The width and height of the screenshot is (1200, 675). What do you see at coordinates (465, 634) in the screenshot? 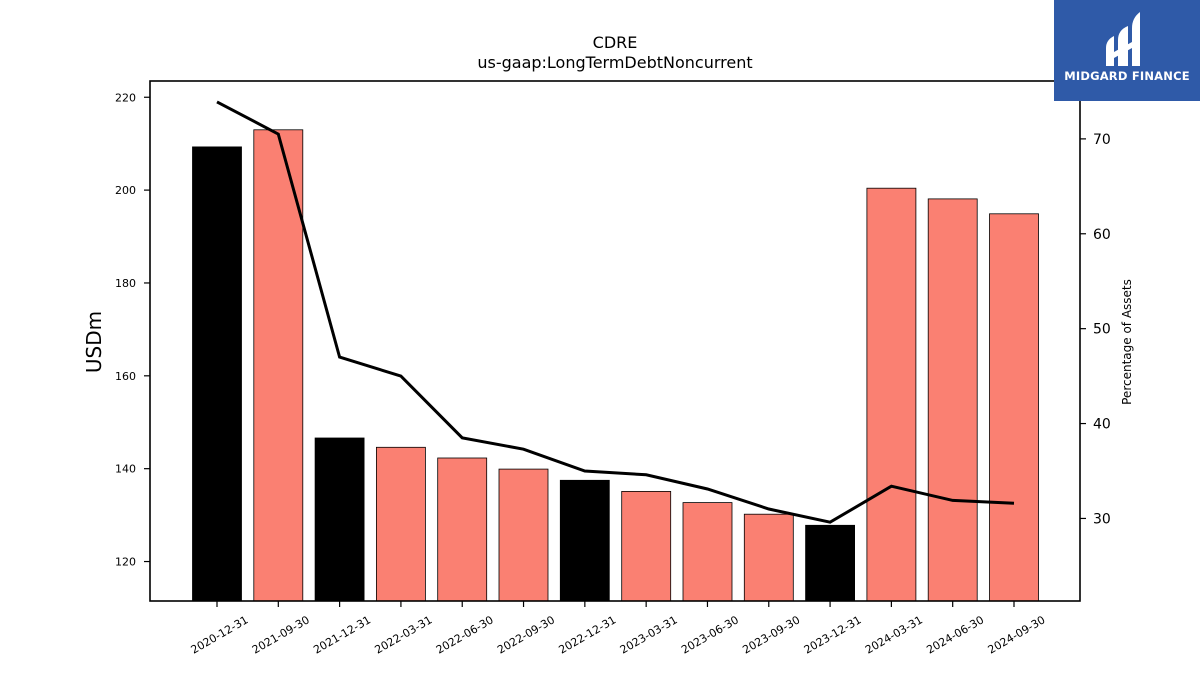
I see `x-tick-label: 2022-06-30` at bounding box center [465, 634].